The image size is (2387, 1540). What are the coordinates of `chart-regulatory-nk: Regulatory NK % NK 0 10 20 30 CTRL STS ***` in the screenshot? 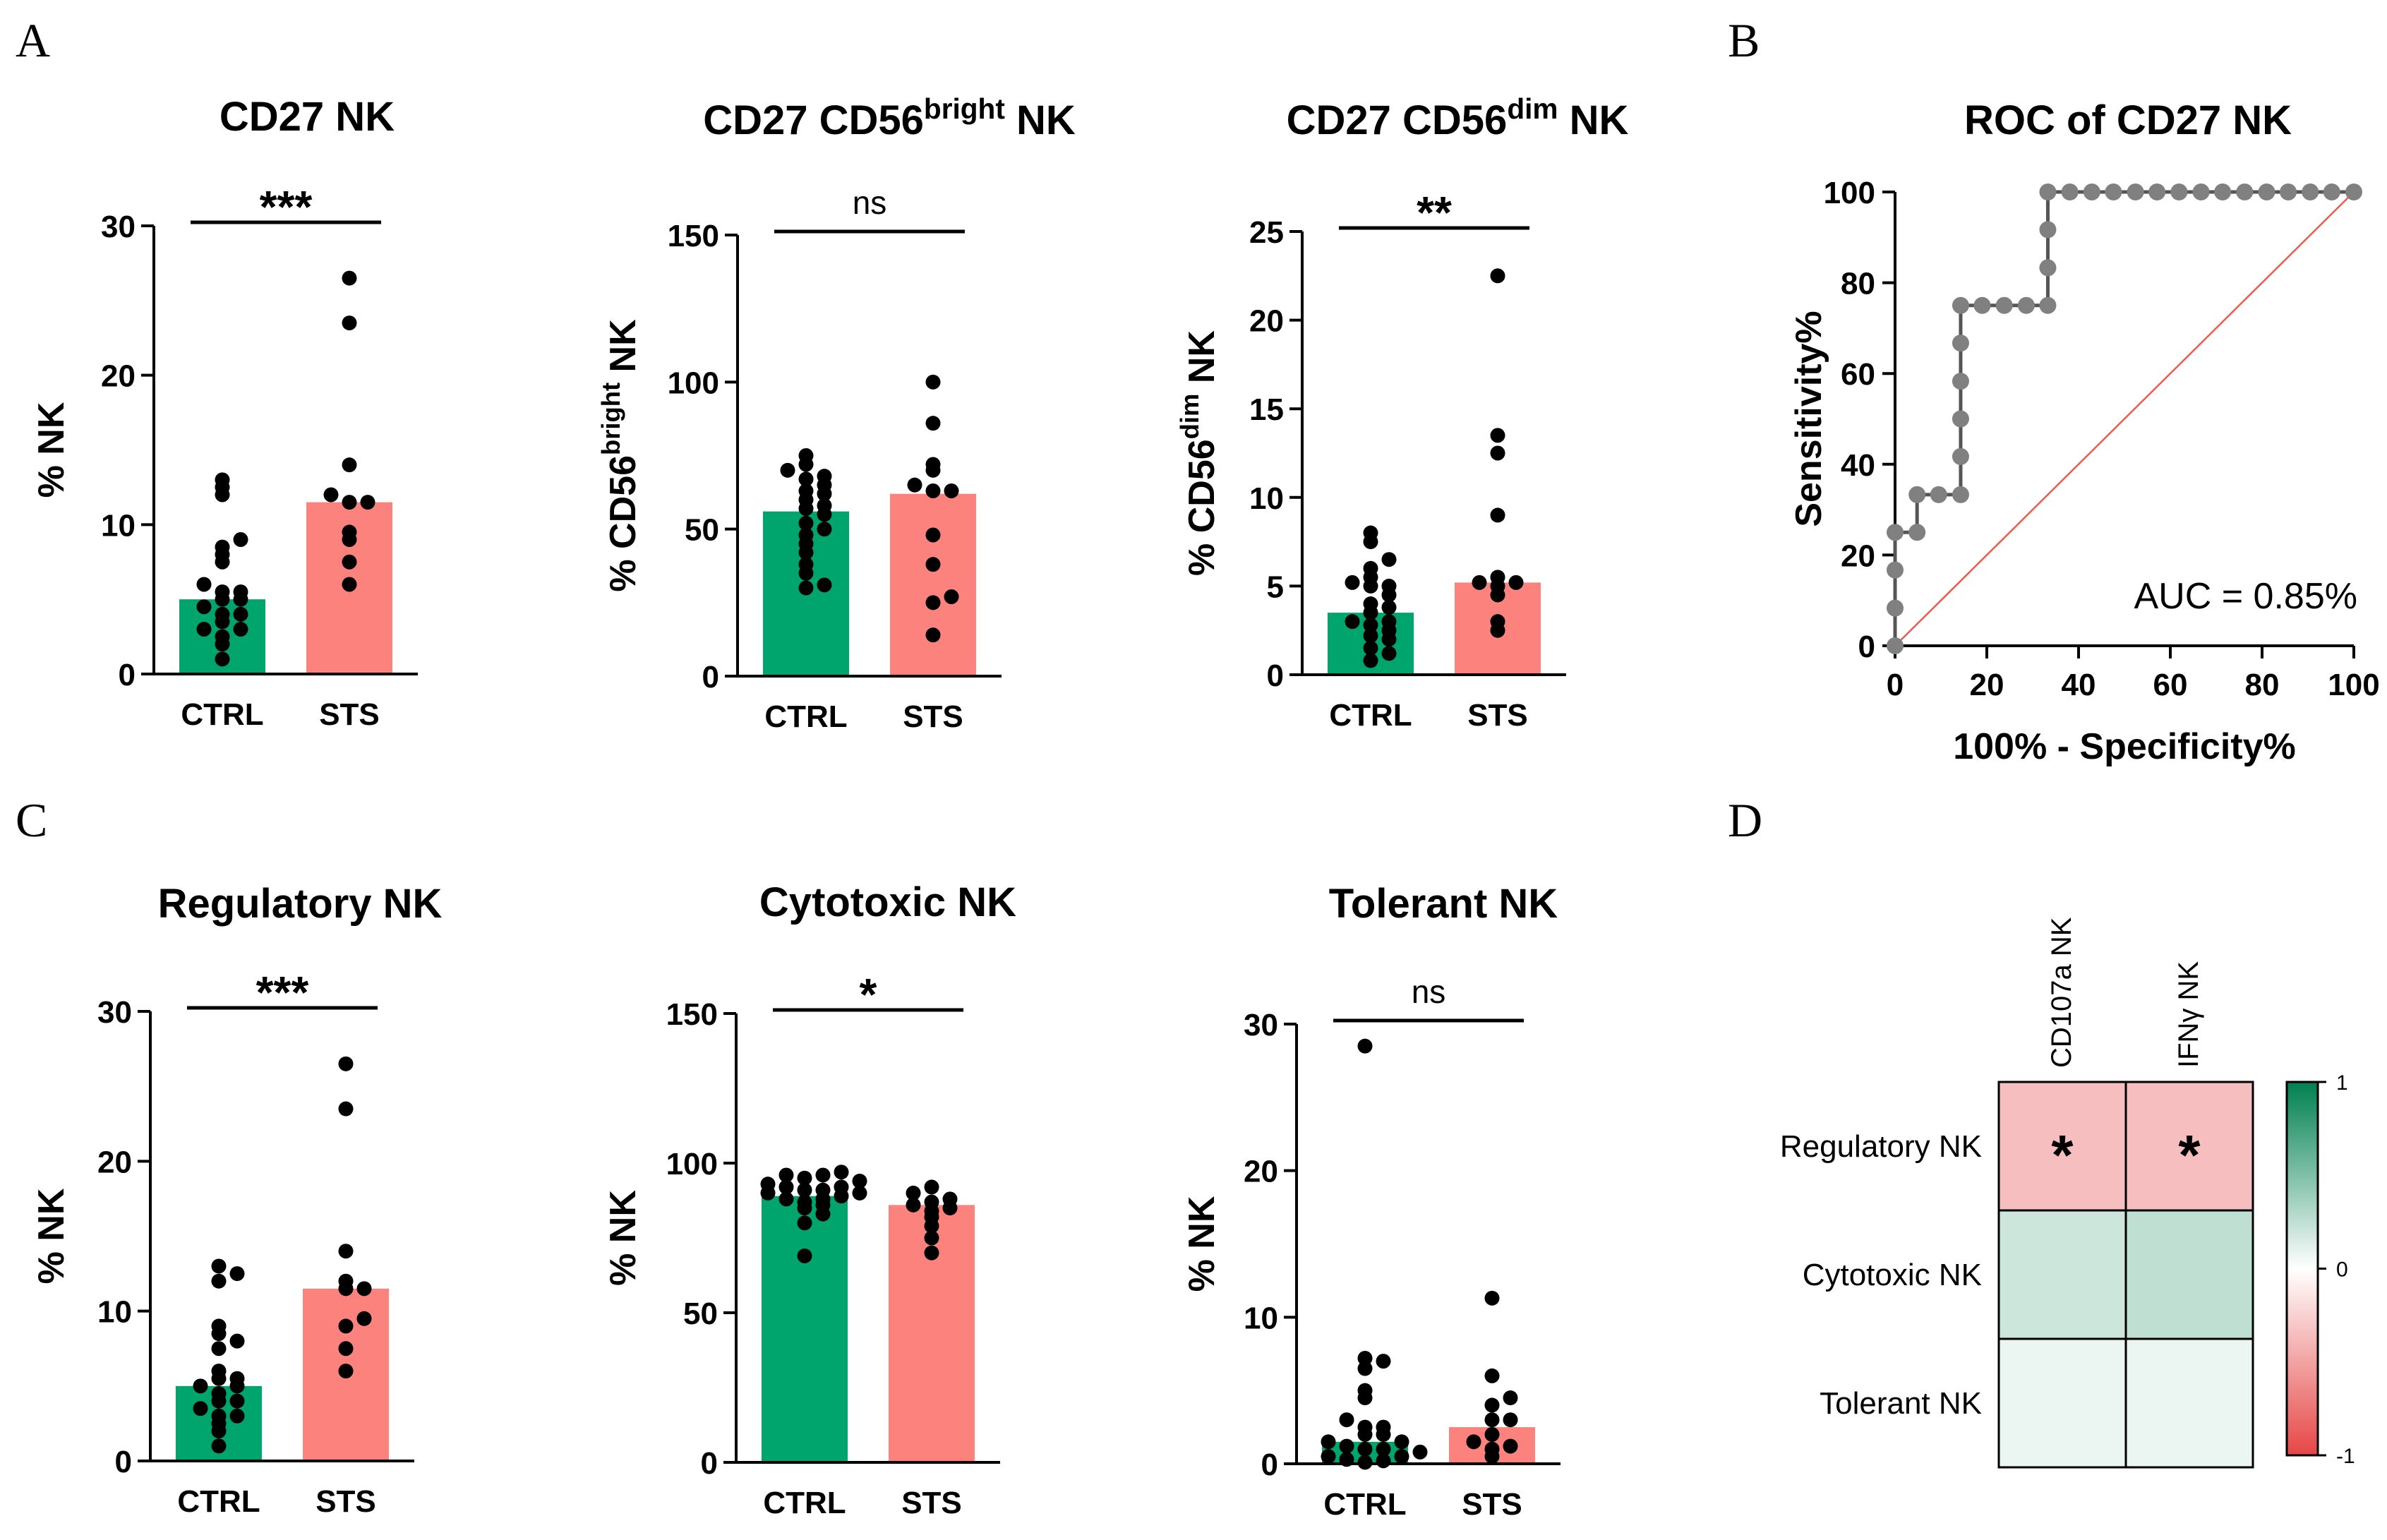 It's located at (237, 1200).